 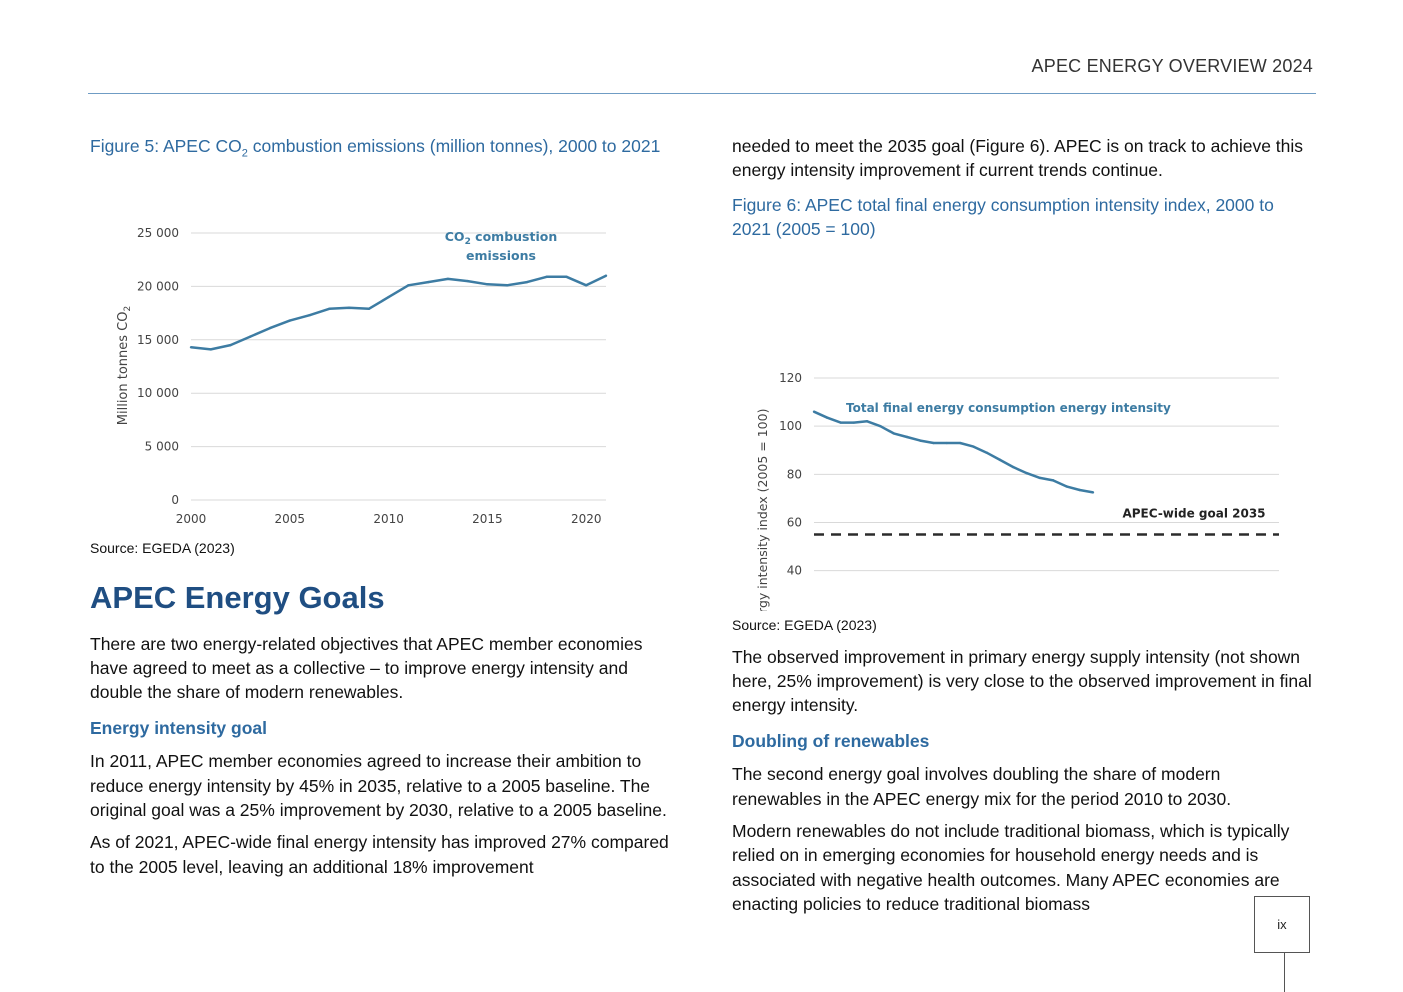 I want to click on figure5-series-label: CO2 combustion emissions, so click(x=501, y=246).